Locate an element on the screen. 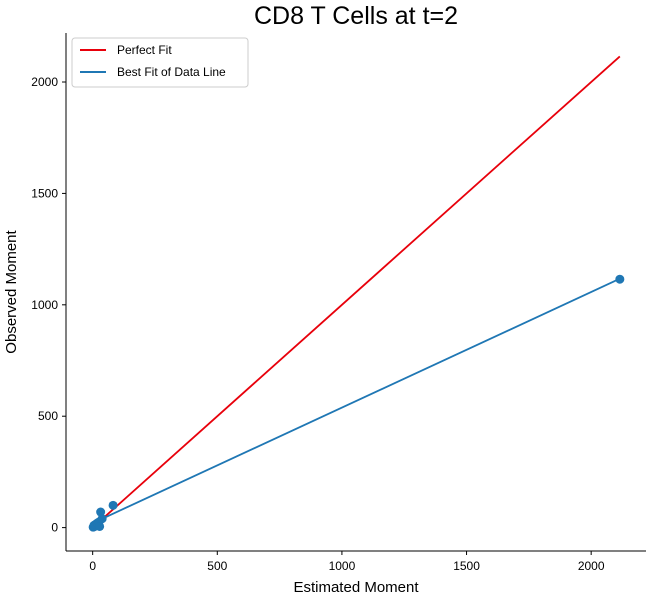 The height and width of the screenshot is (600, 650). legend-label-best-fit: Best Fit of Data Line is located at coordinates (171, 72).